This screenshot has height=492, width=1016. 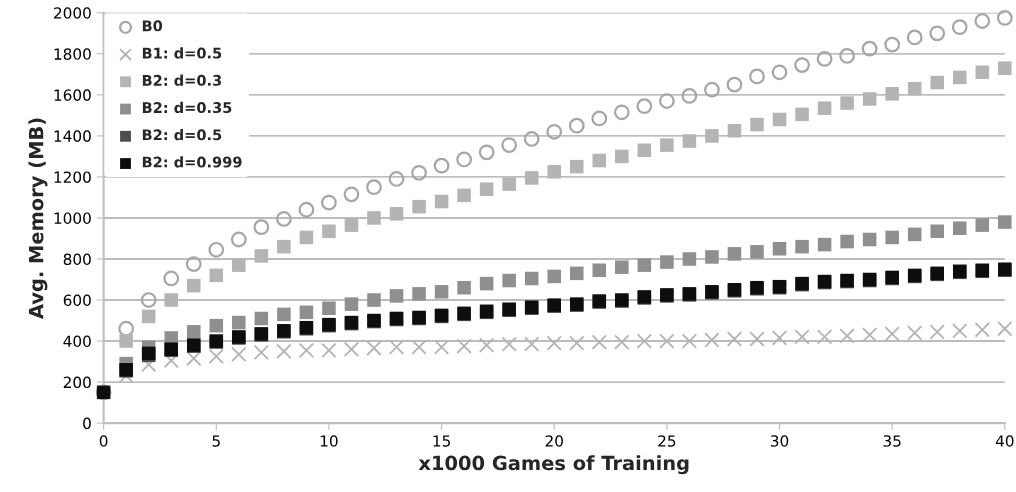 I want to click on y-axis-title: Avg. Memory (MB), so click(x=38, y=218).